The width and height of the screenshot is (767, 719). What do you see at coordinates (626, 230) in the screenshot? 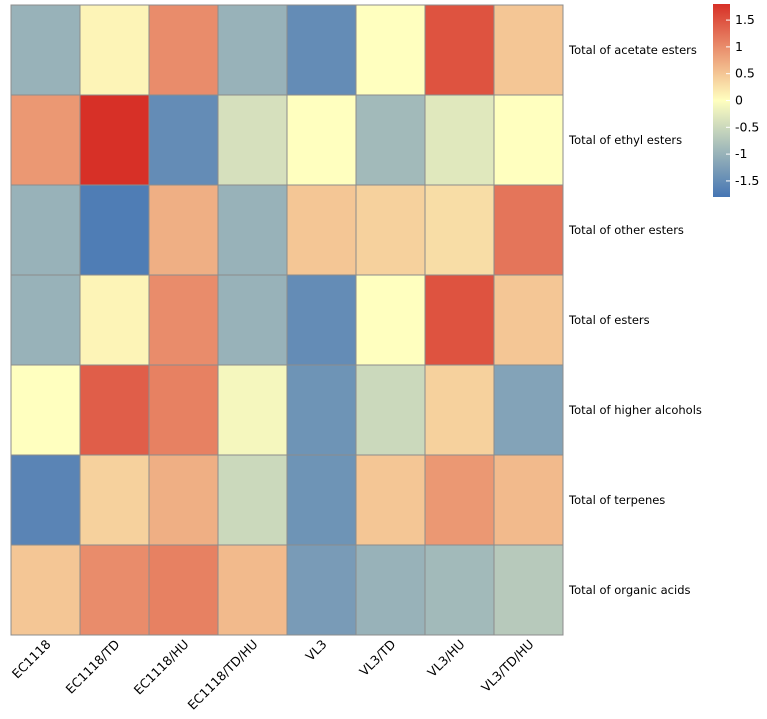
I see `row-label: Total of other esters` at bounding box center [626, 230].